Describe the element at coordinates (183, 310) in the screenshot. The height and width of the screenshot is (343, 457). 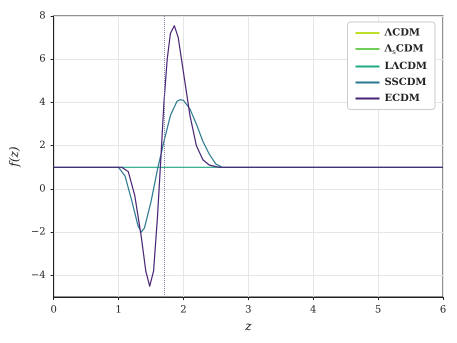
I see `x-tick-label: 2` at that location.